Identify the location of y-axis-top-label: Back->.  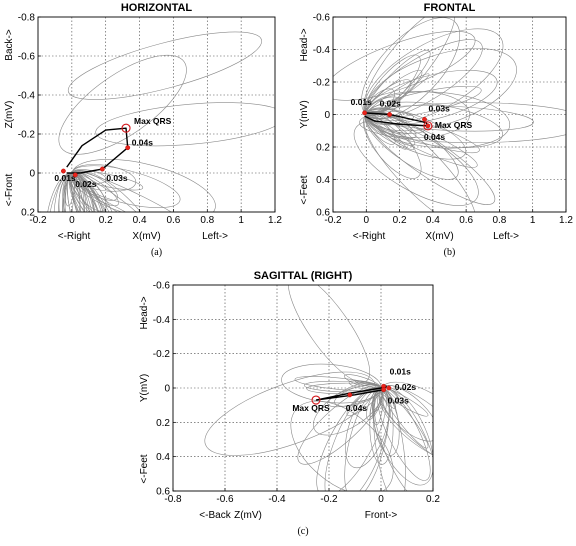
(9, 45).